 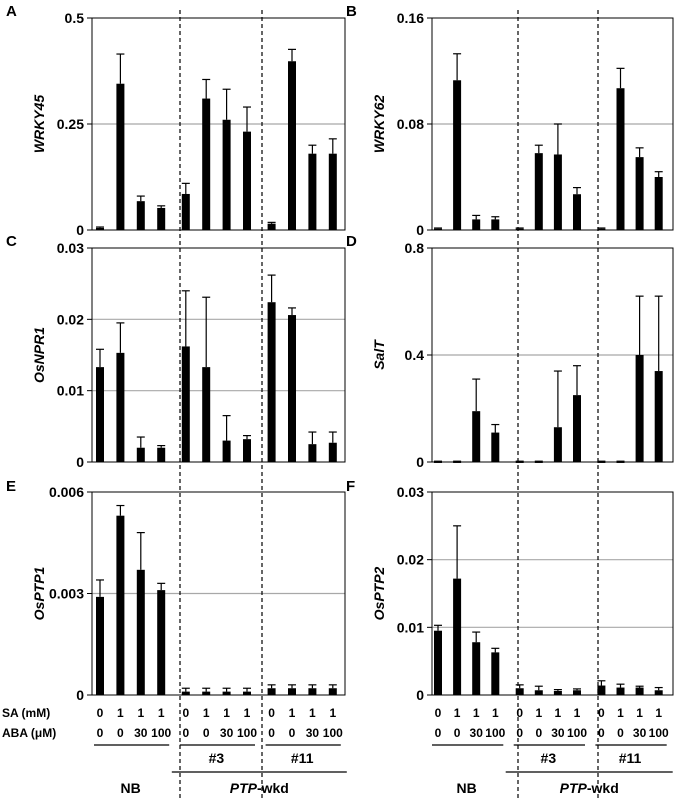 What do you see at coordinates (379, 124) in the screenshot?
I see `y-axis-label: WRKY62` at bounding box center [379, 124].